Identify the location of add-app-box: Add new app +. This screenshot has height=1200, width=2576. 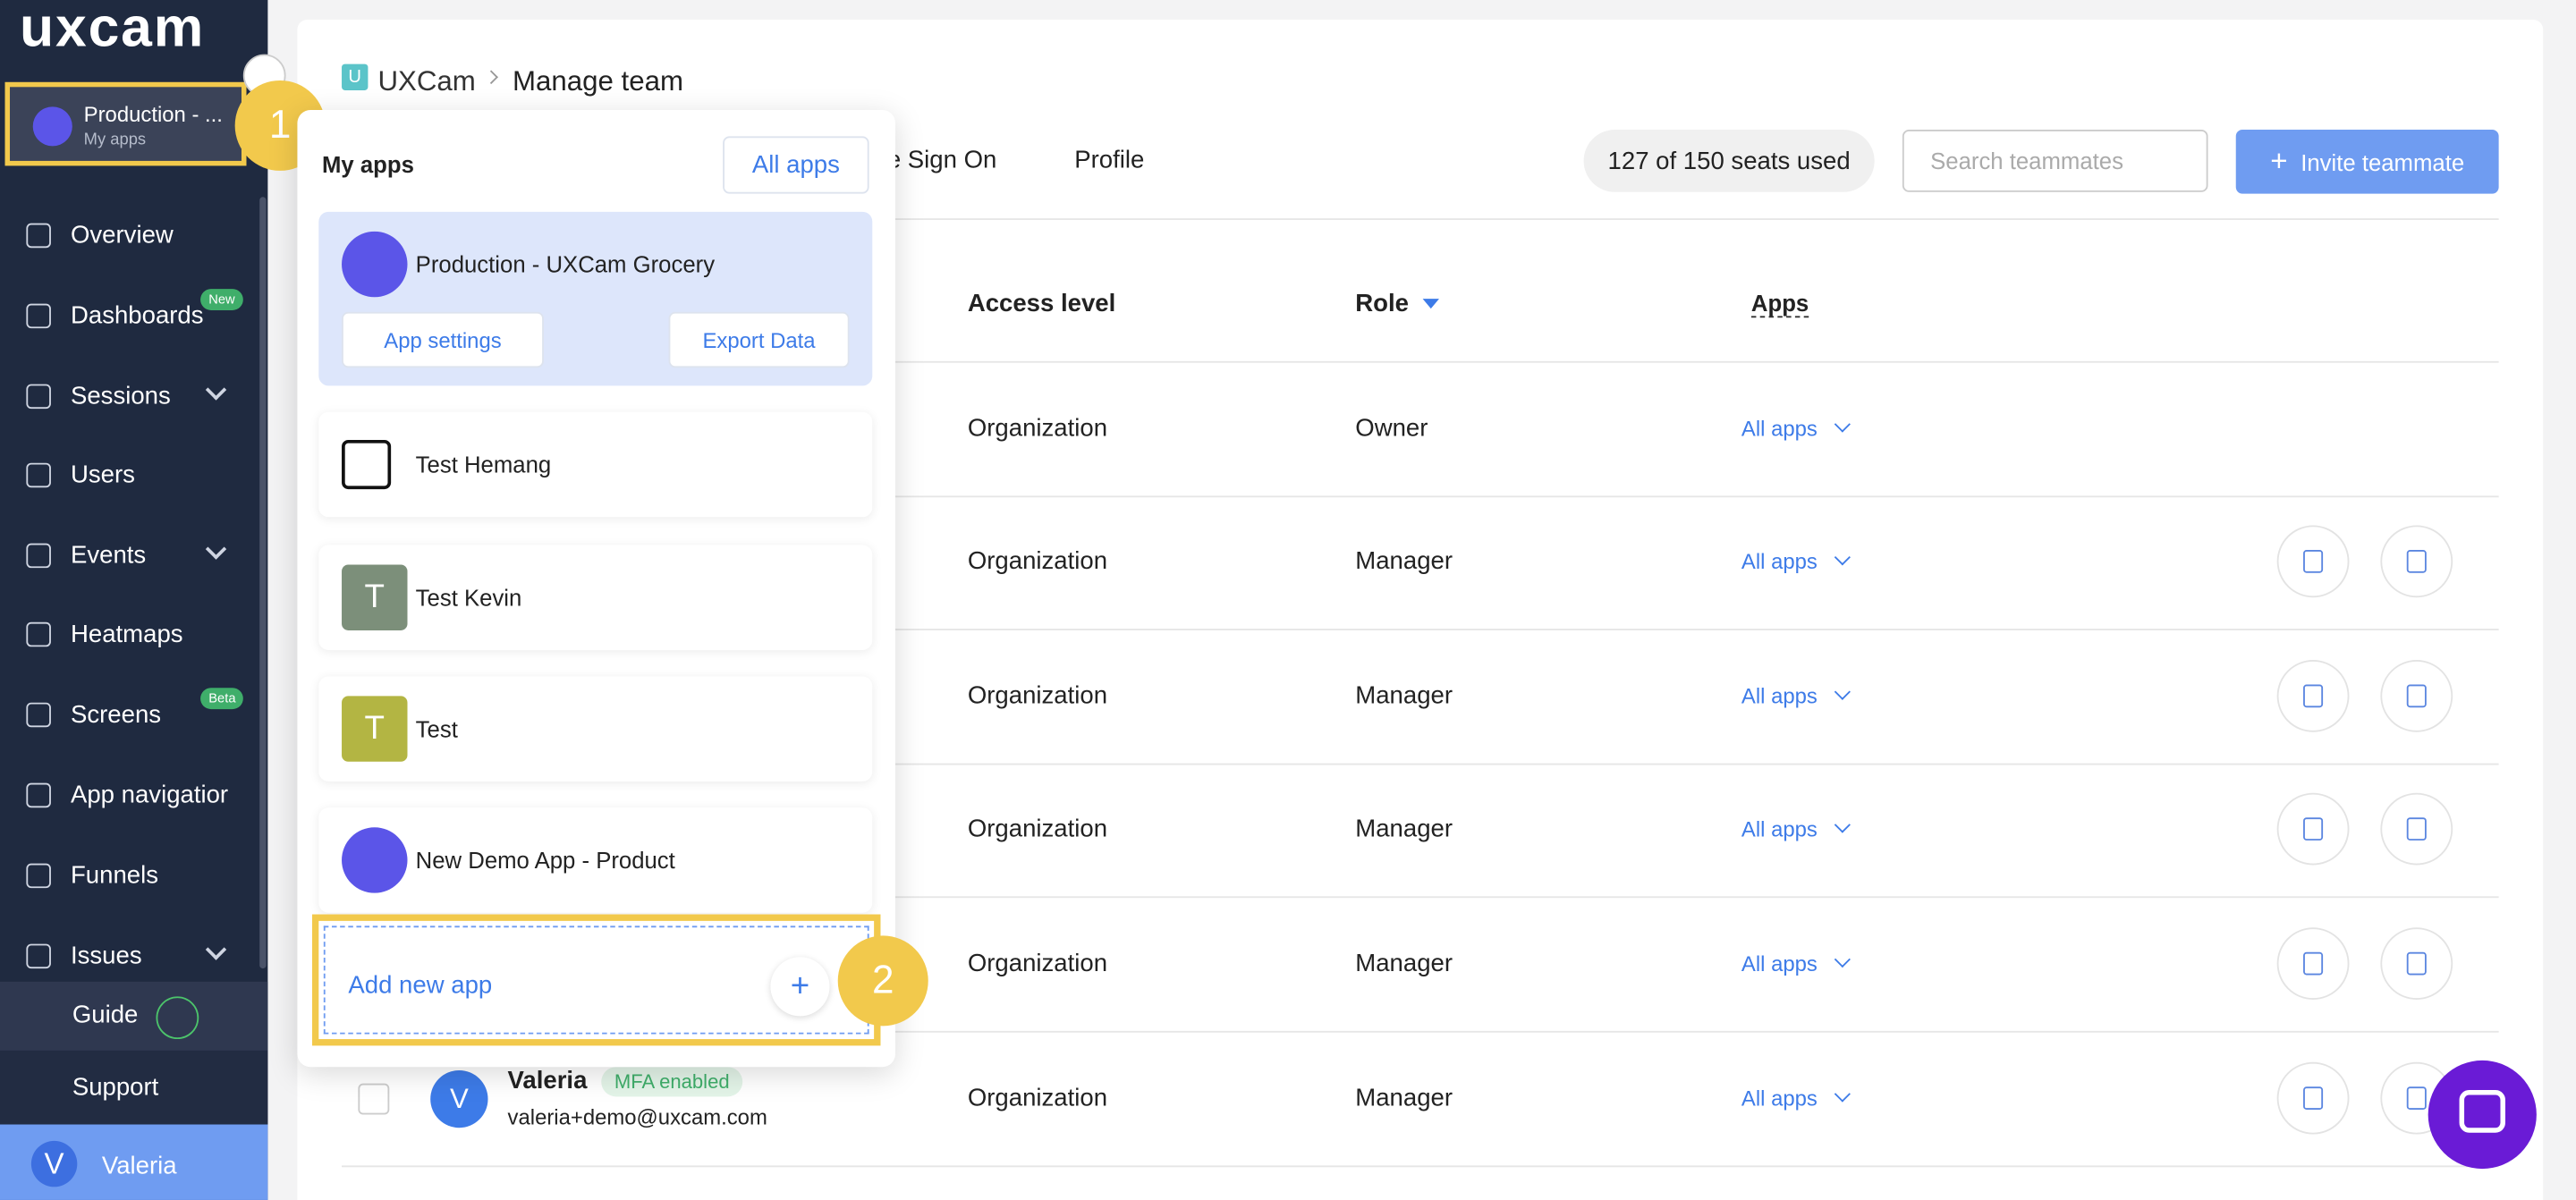
(596, 980).